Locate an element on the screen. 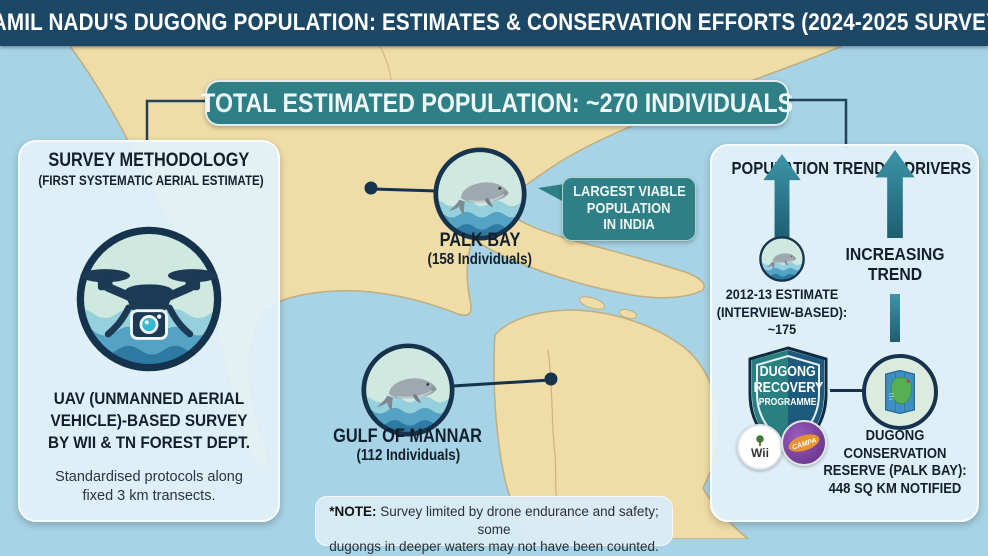 The image size is (988, 556). shield-title: DUGONG RECOVERY PROGRAMME is located at coordinates (788, 386).